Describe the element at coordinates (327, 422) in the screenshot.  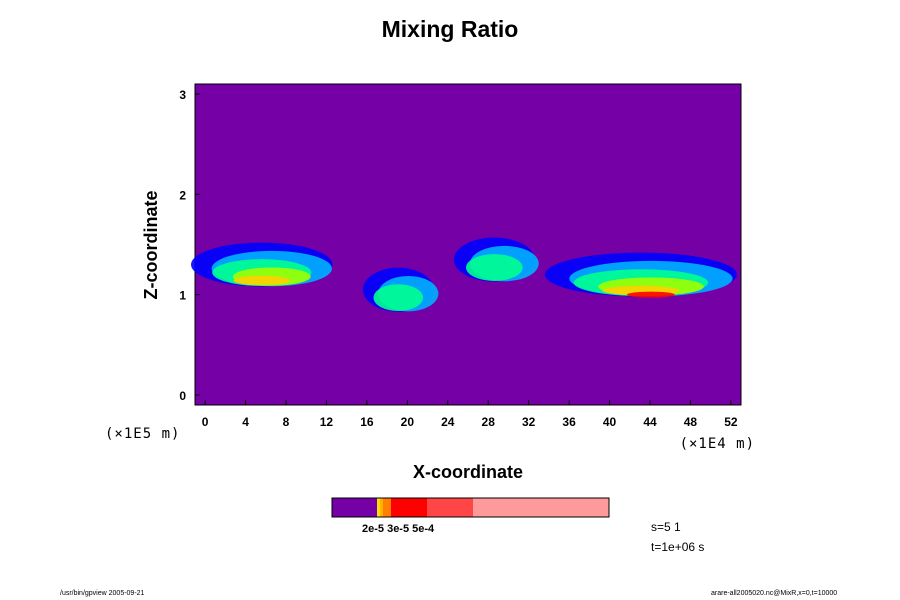
I see `x-tick-label: 12` at that location.